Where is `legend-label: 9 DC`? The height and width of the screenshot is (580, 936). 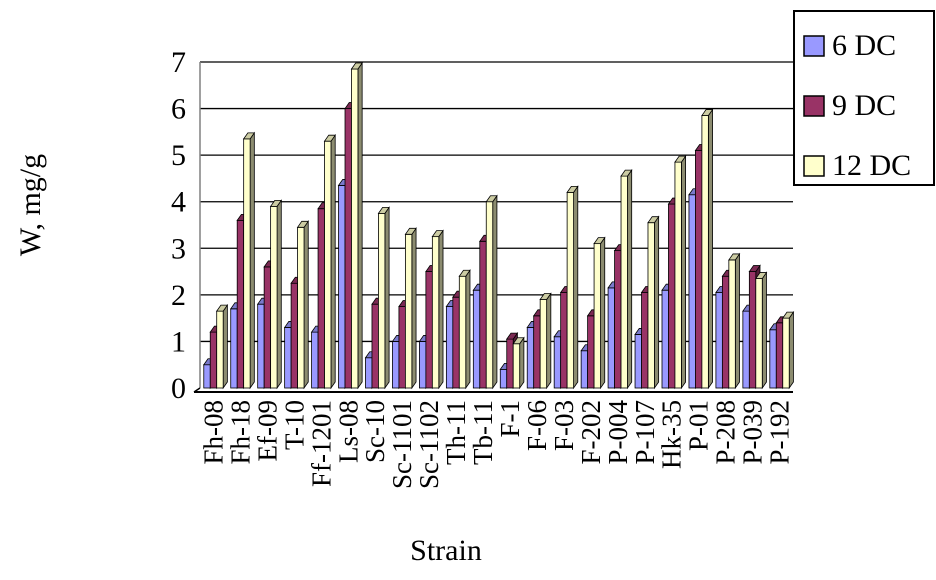 legend-label: 9 DC is located at coordinates (864, 105).